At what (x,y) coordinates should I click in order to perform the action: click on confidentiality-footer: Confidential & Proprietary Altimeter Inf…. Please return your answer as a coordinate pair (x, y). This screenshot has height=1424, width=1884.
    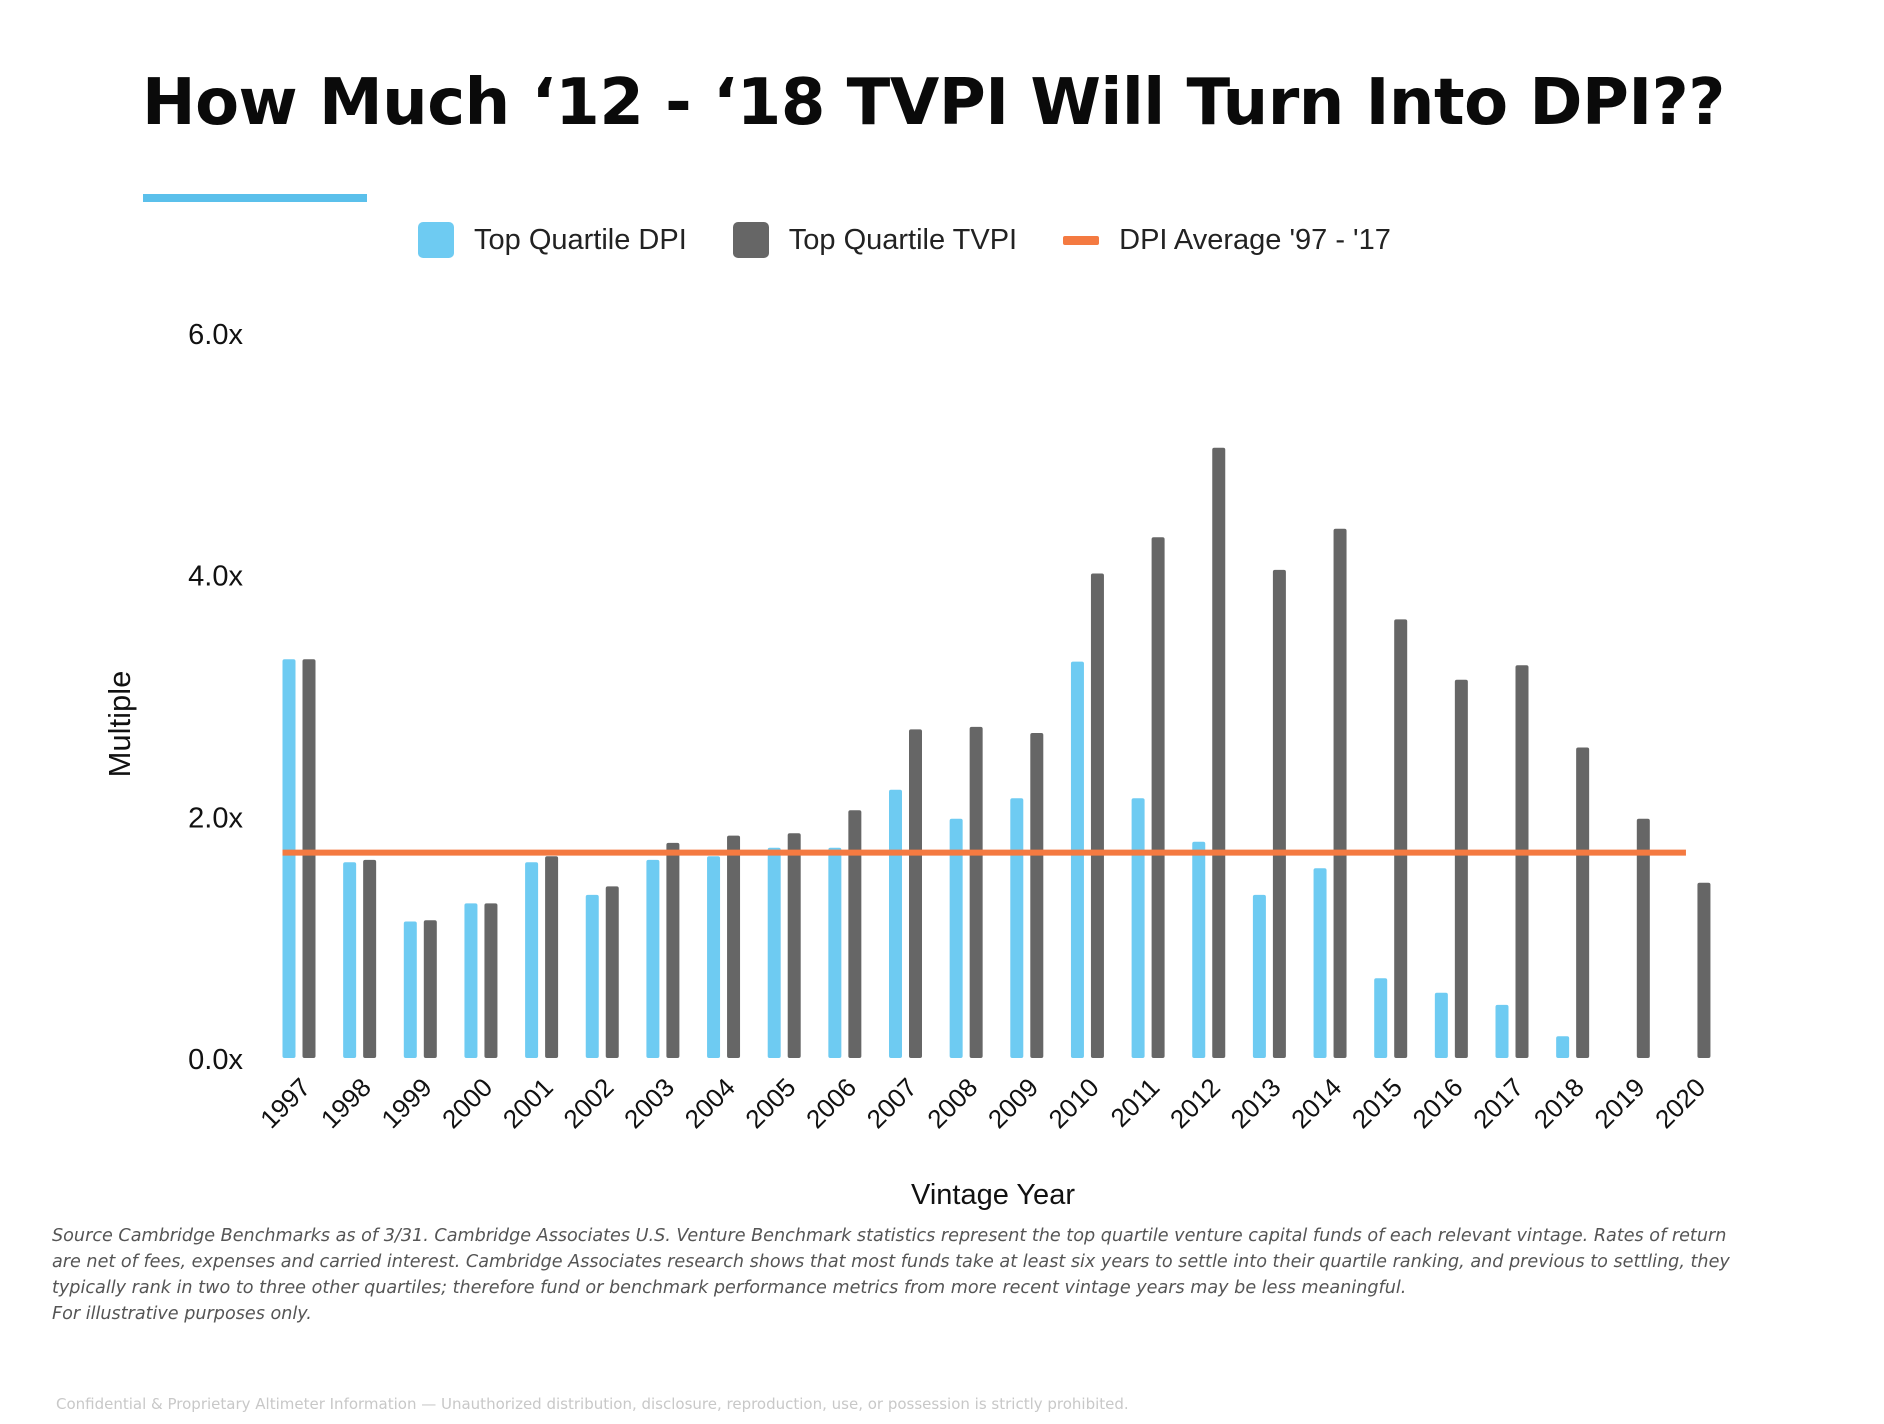
    Looking at the image, I should click on (592, 1404).